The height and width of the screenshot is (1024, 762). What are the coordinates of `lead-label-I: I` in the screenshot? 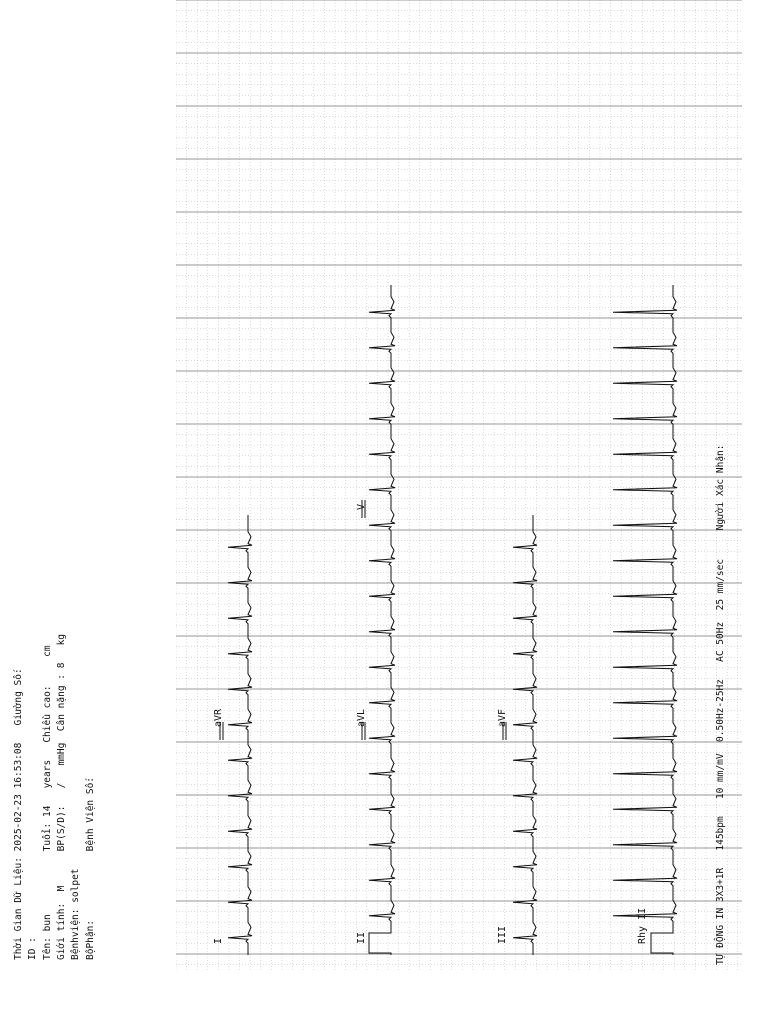 It's located at (218, 940).